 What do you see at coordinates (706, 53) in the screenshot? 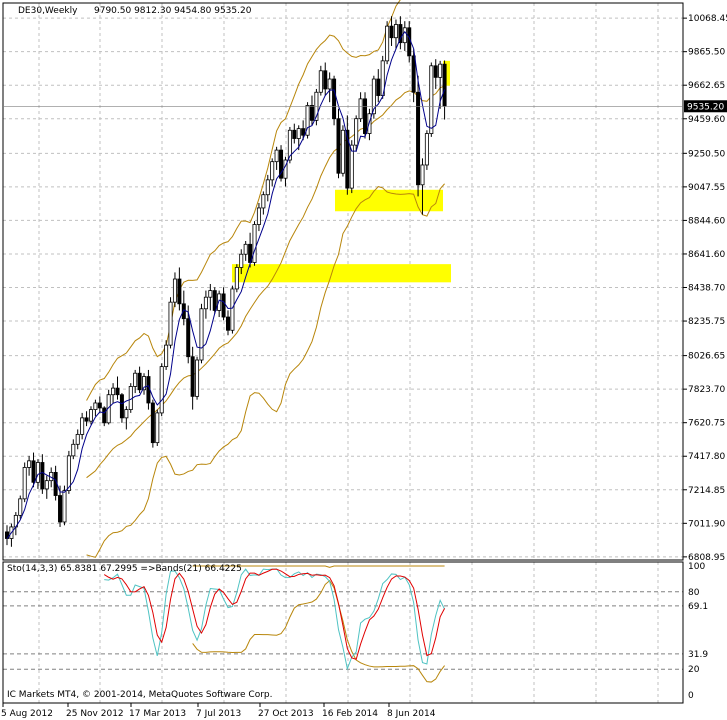
I see `price-tick-label: 9865.50` at bounding box center [706, 53].